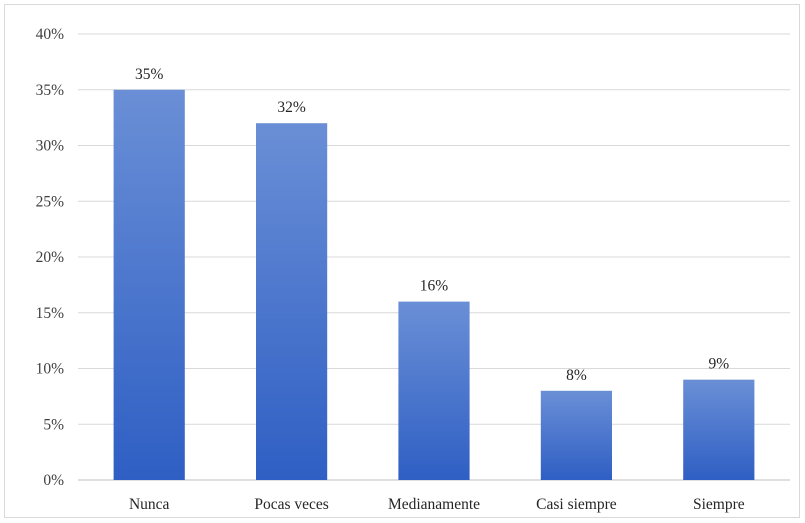 This screenshot has height=523, width=805. I want to click on data-label: 35%, so click(149, 74).